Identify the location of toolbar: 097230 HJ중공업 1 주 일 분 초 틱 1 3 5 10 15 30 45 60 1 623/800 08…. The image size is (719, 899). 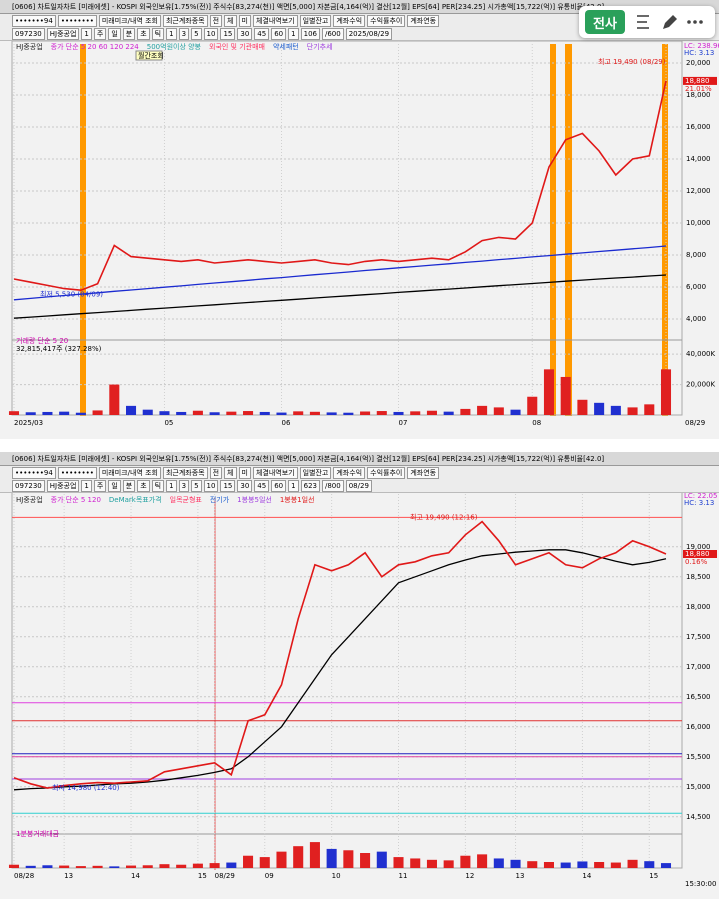
(359, 486).